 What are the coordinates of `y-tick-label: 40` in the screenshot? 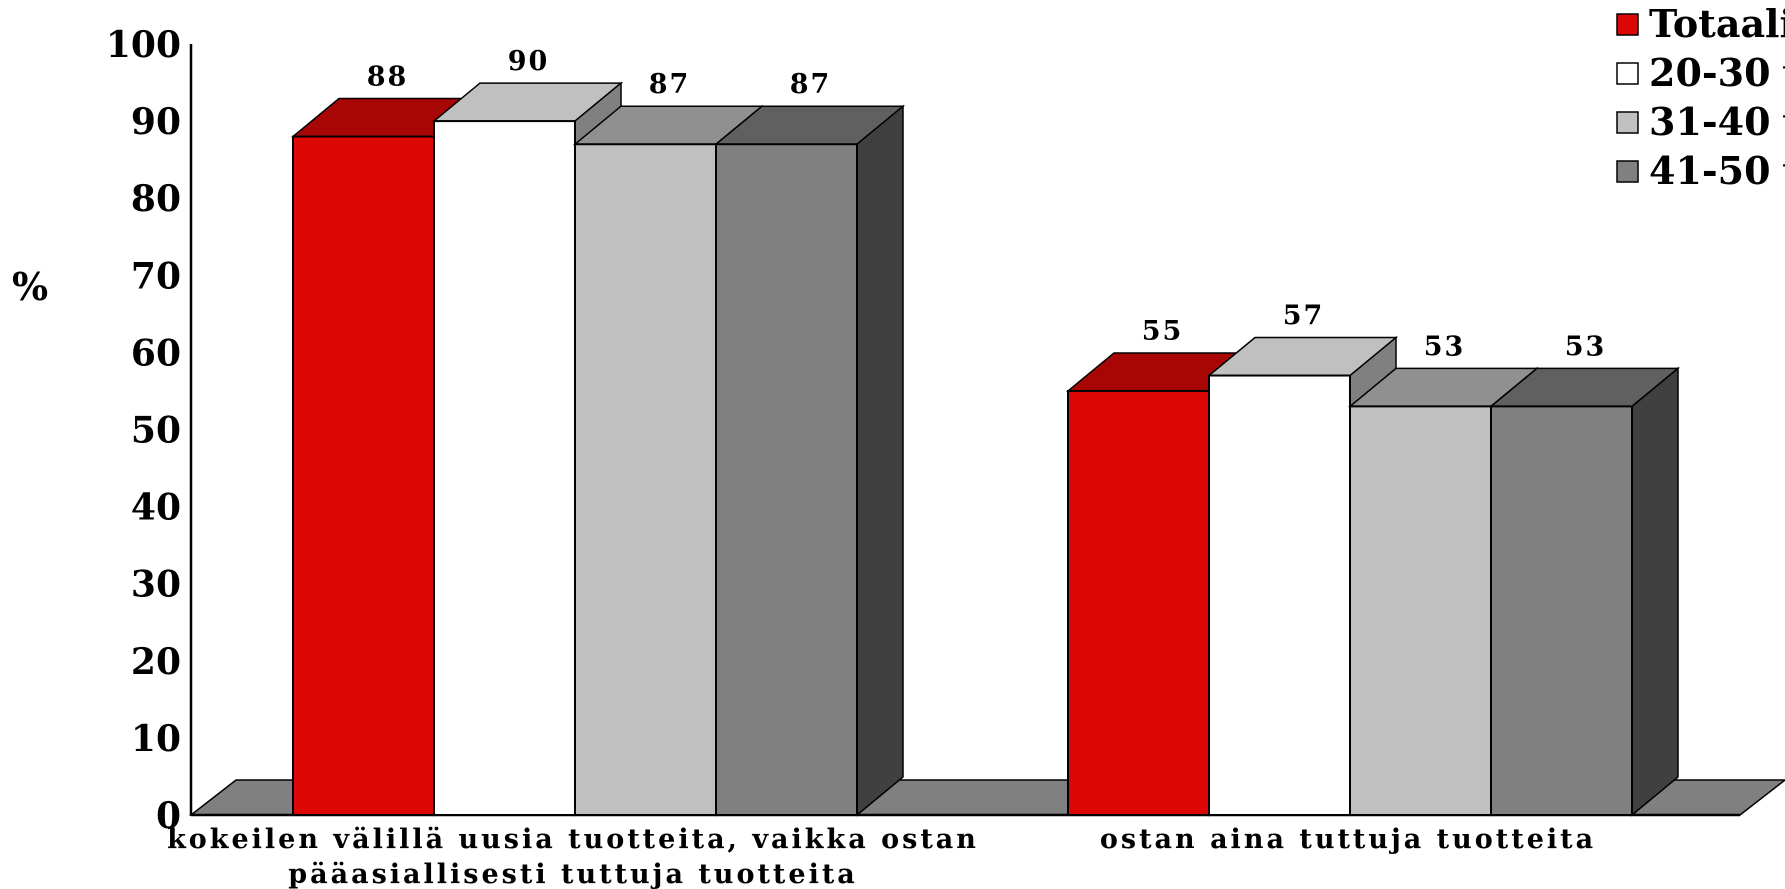 It's located at (156, 508).